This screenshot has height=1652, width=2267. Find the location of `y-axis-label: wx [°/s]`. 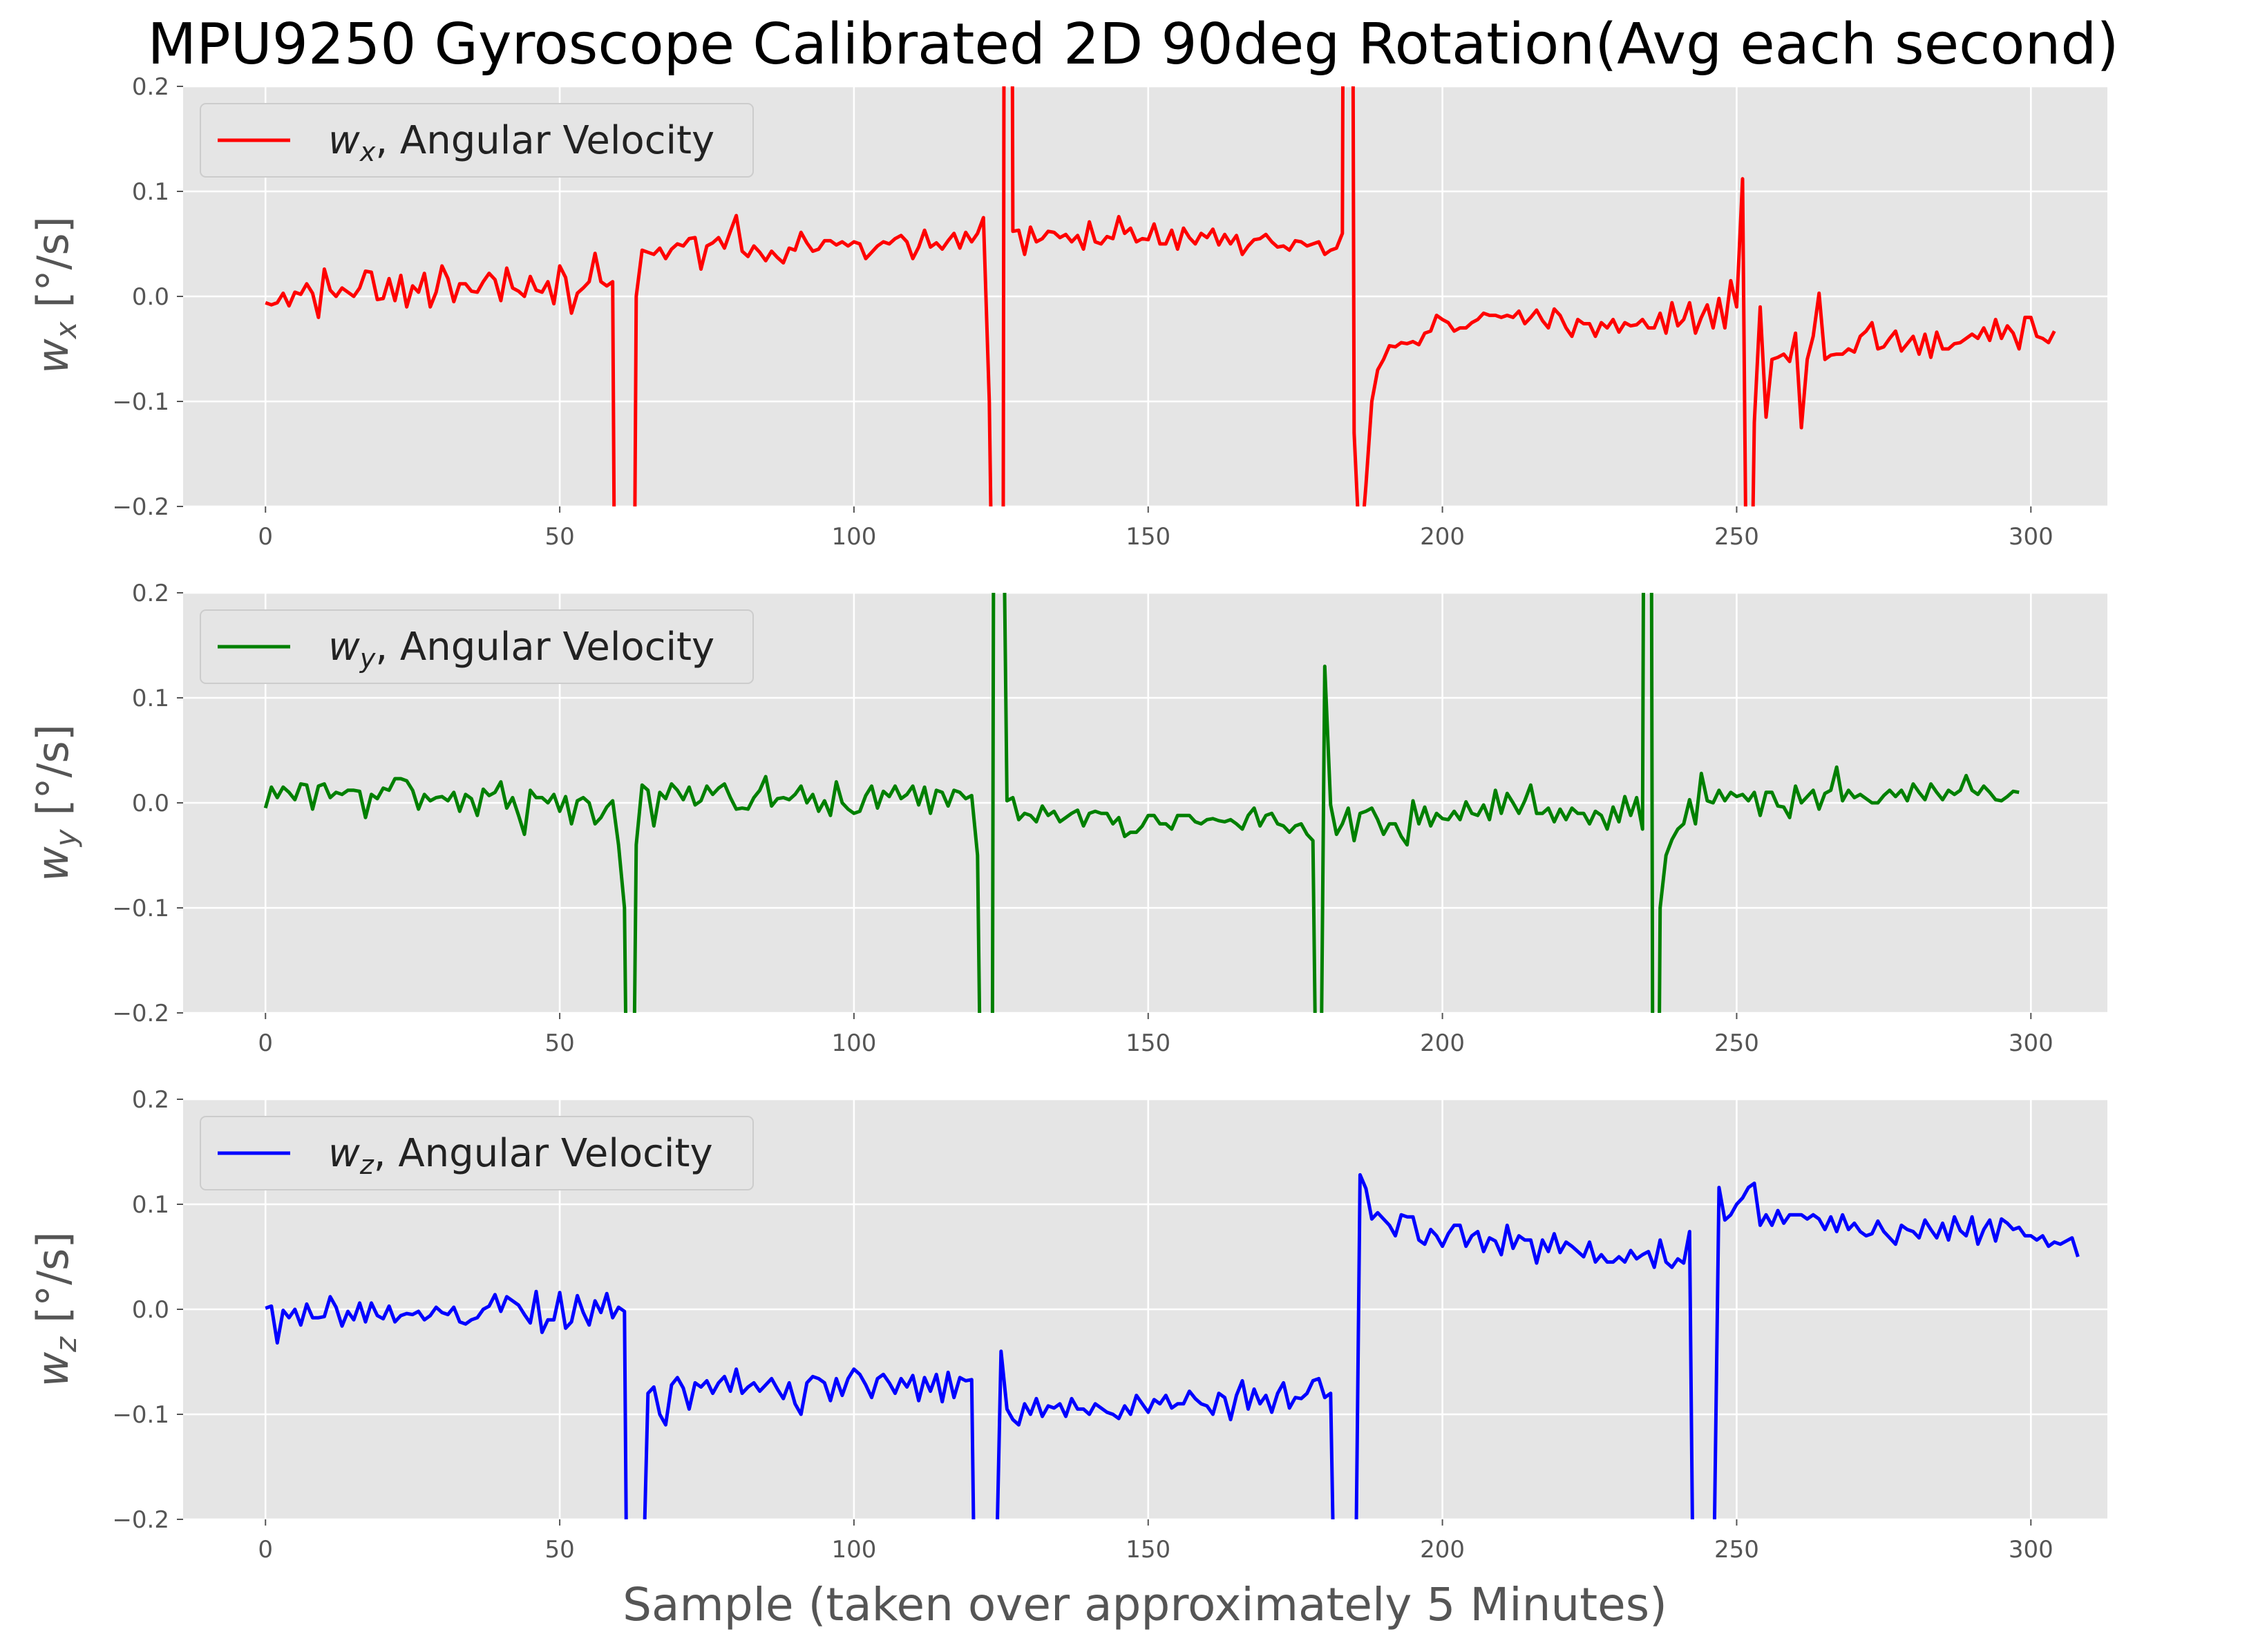

y-axis-label: wx [°/s] is located at coordinates (56, 295).